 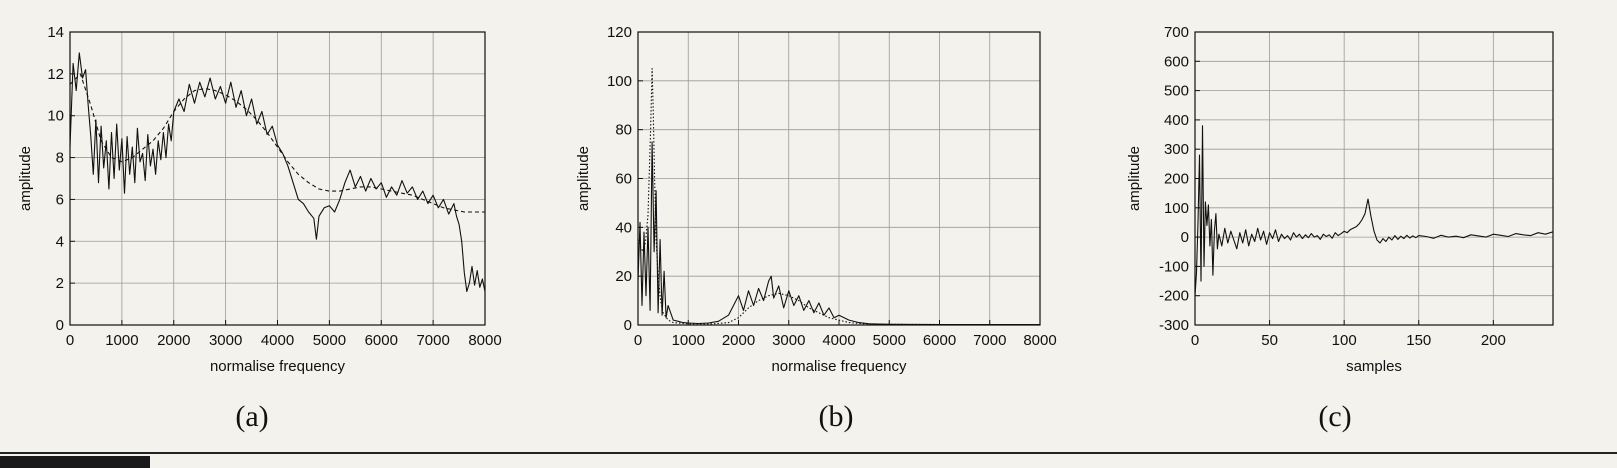 What do you see at coordinates (1176, 61) in the screenshot?
I see `y-tick-label: 600` at bounding box center [1176, 61].